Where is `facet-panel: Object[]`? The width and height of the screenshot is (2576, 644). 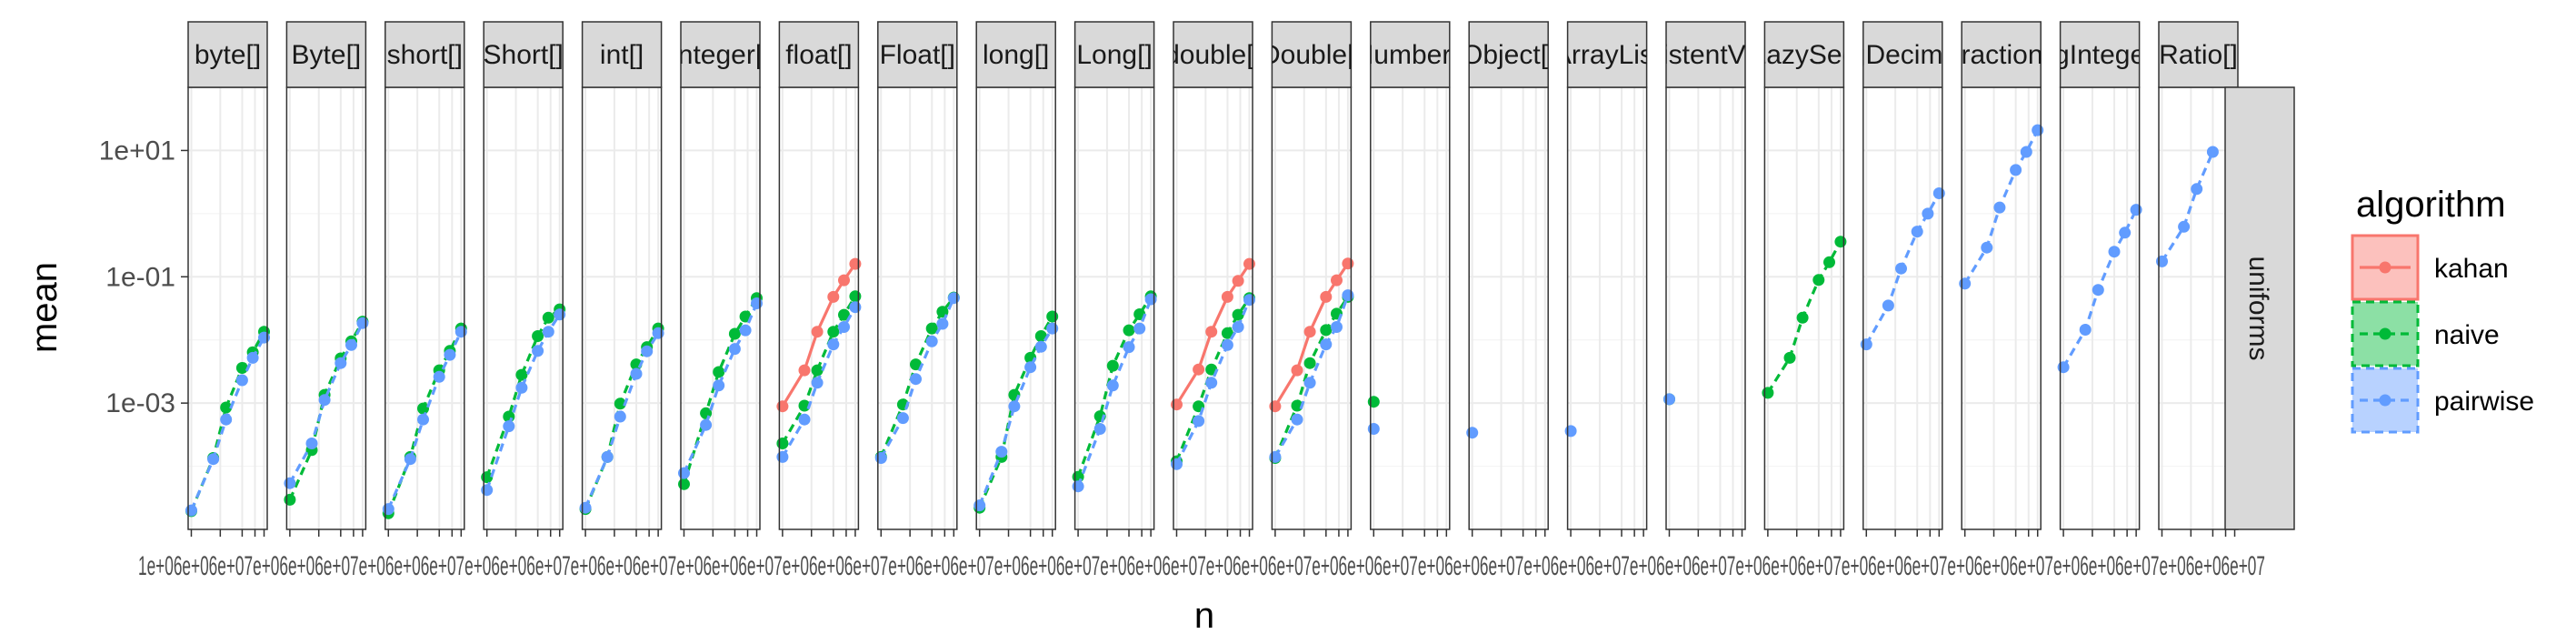 facet-panel: Object[] is located at coordinates (1508, 279).